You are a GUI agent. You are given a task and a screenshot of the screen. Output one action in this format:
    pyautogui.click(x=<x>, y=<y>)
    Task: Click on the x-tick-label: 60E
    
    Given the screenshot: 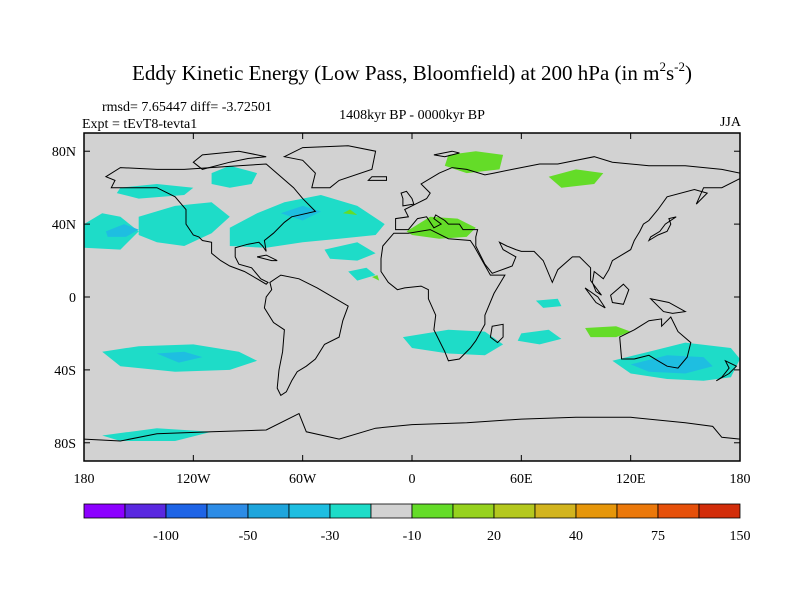 What is the action you would take?
    pyautogui.click(x=521, y=479)
    